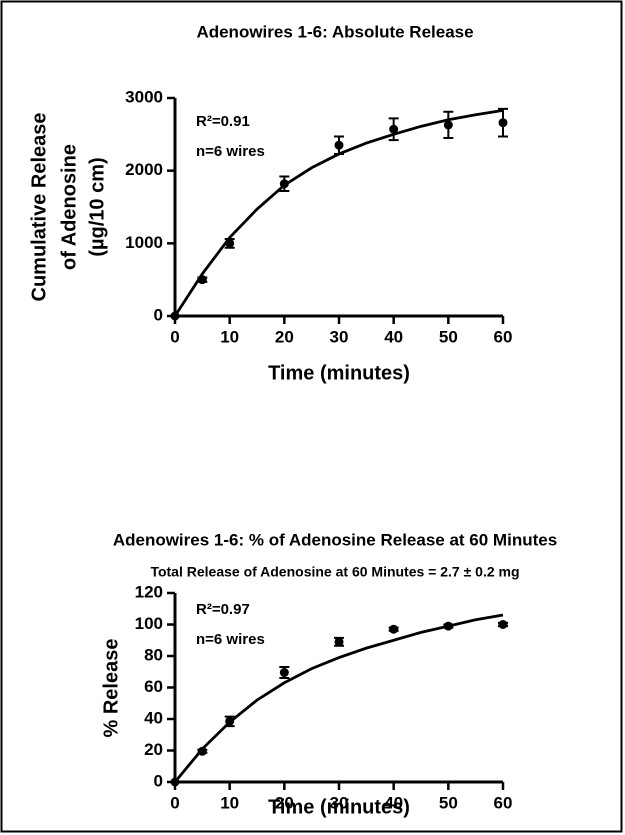  I want to click on y-tick-label: 20, so click(153, 749).